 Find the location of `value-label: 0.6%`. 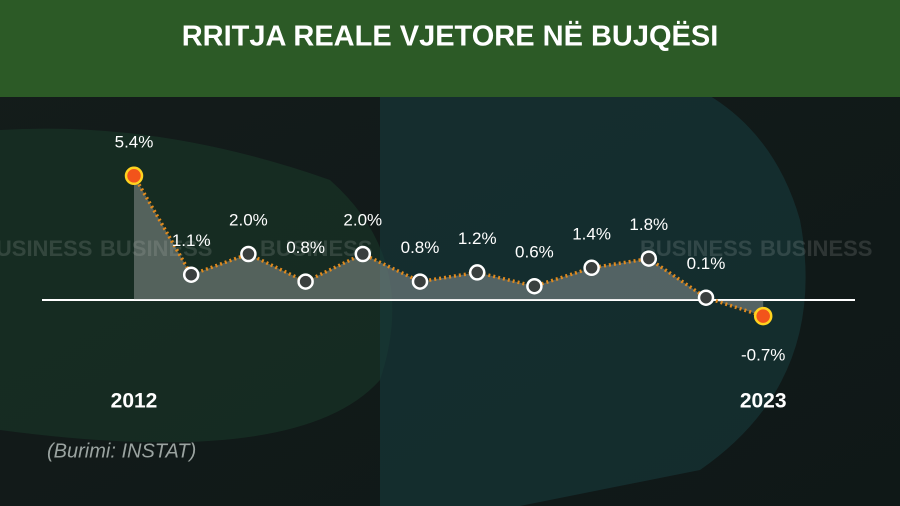

value-label: 0.6% is located at coordinates (534, 252).